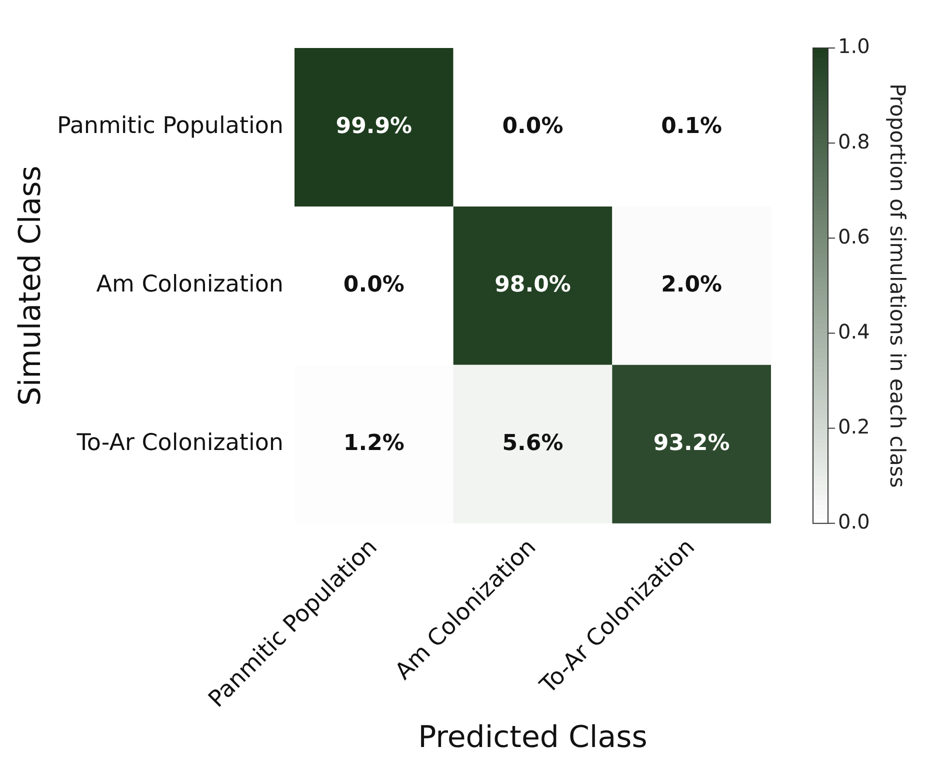  What do you see at coordinates (532, 285) in the screenshot?
I see `data-label: 98.0%` at bounding box center [532, 285].